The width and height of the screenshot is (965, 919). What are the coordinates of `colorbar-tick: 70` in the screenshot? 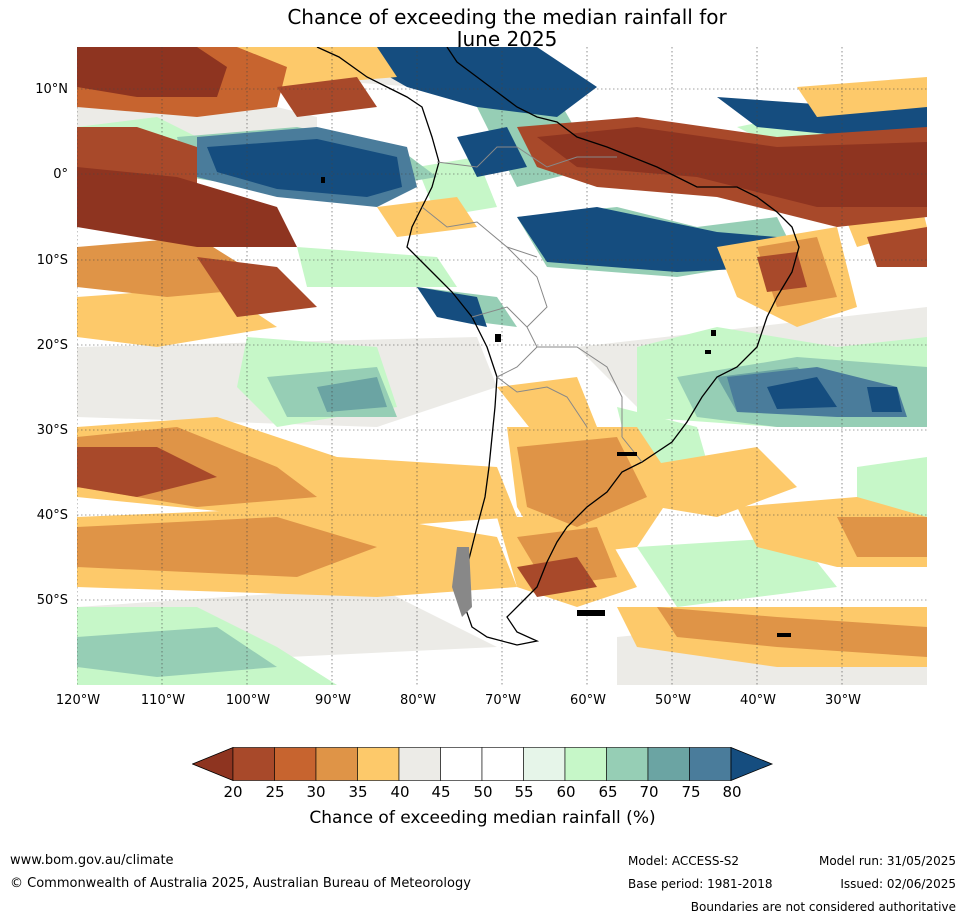 It's located at (649, 792).